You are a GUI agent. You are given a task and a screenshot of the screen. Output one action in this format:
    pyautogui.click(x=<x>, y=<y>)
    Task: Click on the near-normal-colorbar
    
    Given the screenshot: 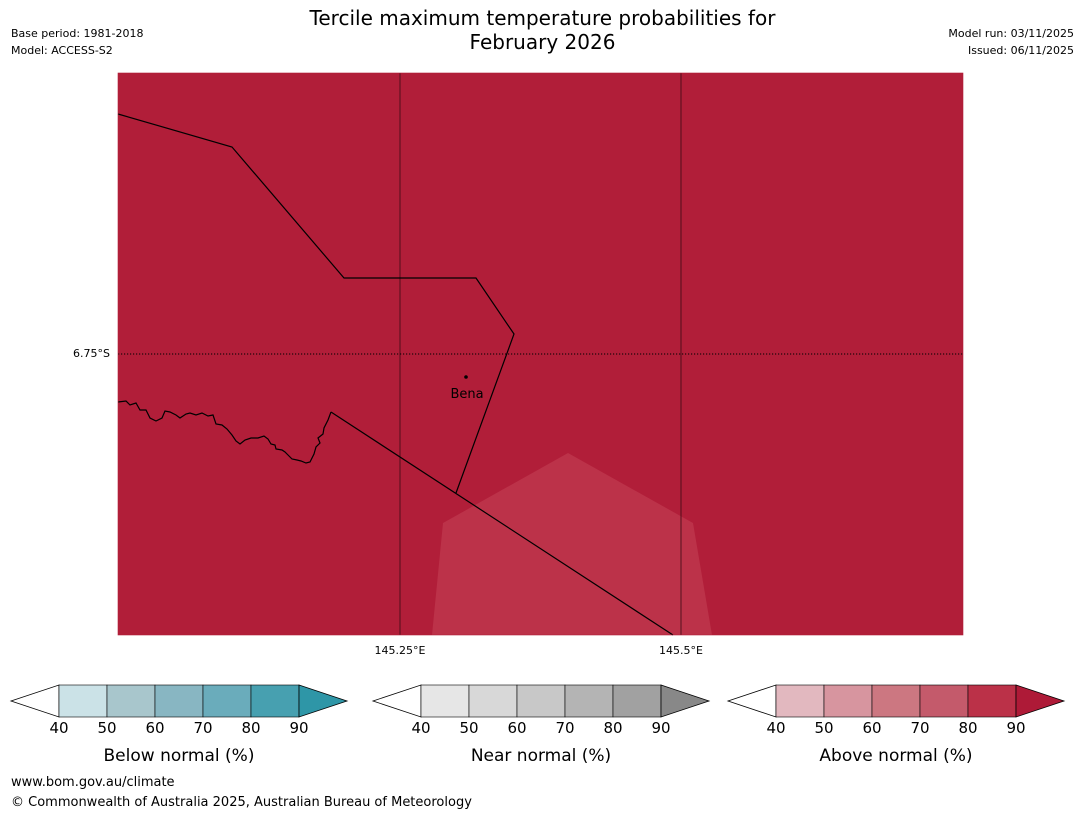 What is the action you would take?
    pyautogui.click(x=541, y=701)
    